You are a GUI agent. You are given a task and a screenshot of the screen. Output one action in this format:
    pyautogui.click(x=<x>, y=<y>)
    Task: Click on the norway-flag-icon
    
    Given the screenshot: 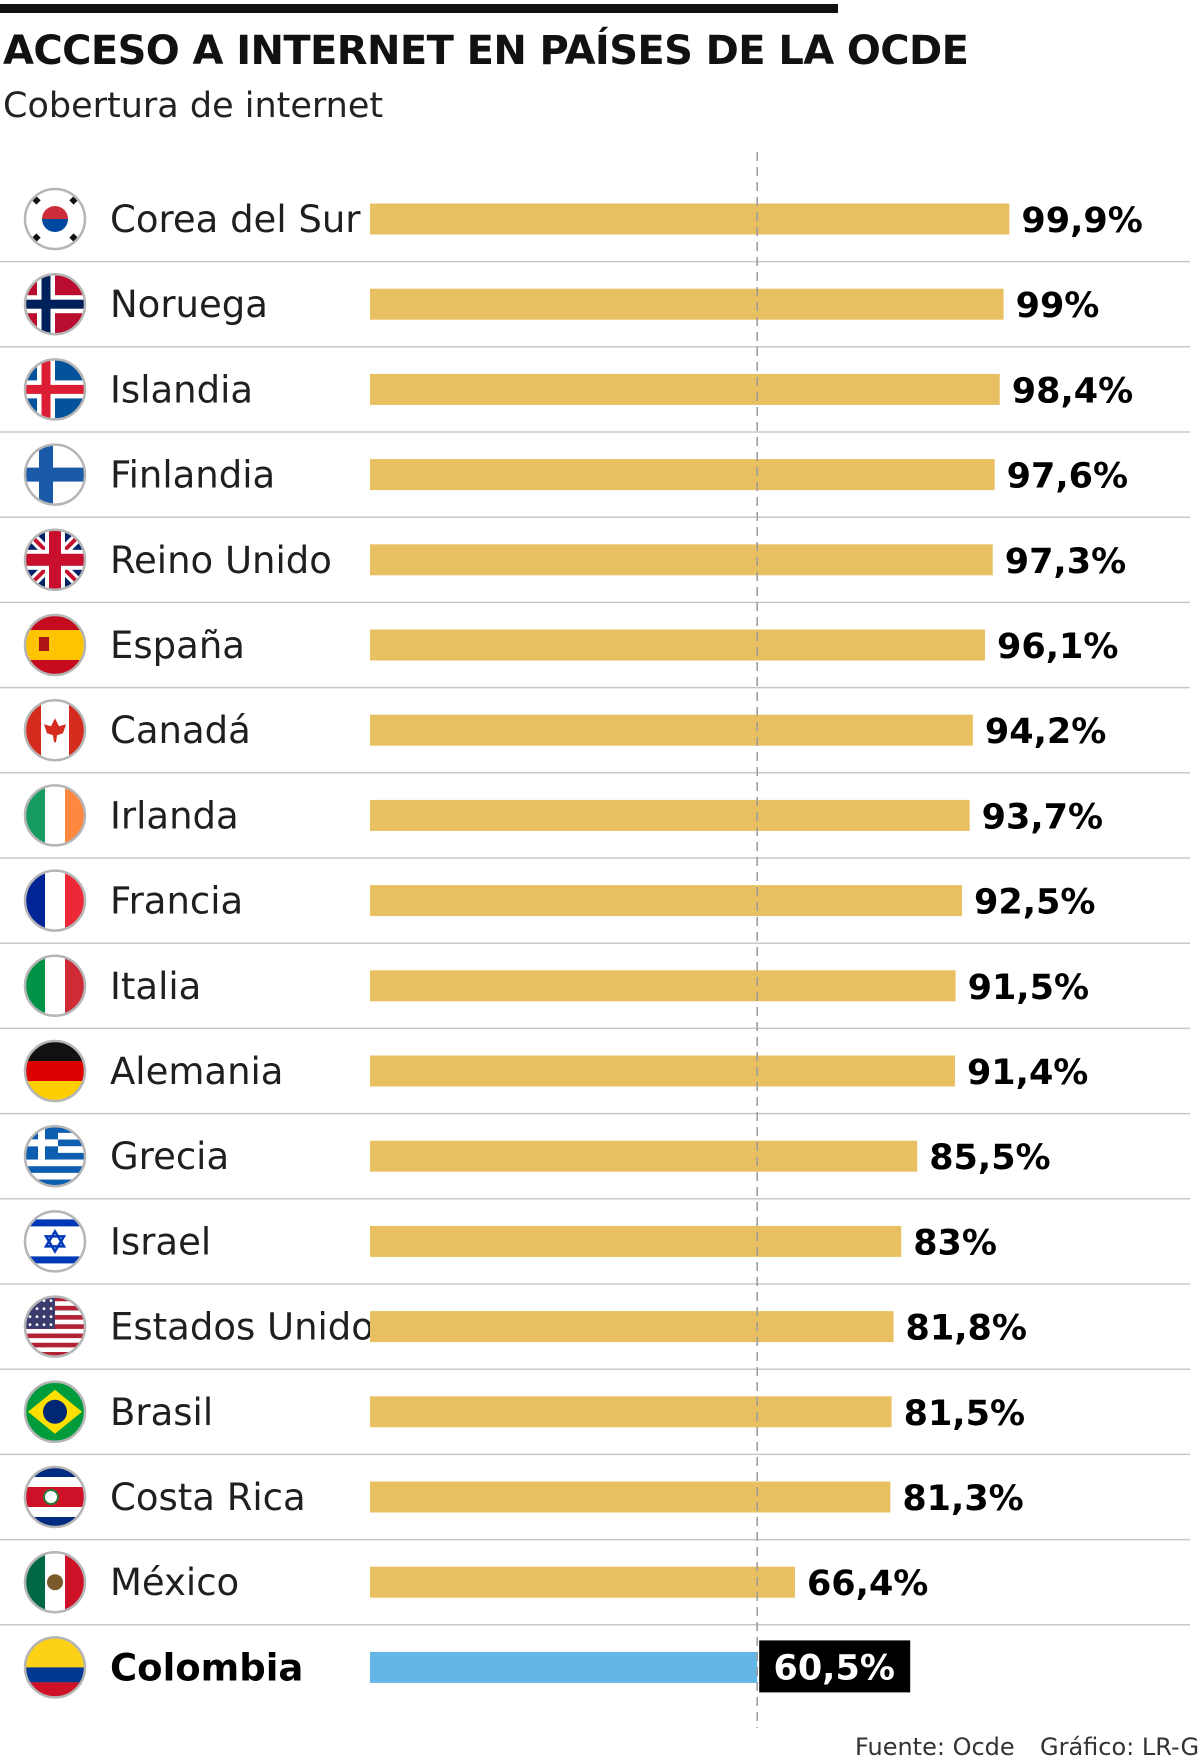 What is the action you would take?
    pyautogui.click(x=55, y=304)
    